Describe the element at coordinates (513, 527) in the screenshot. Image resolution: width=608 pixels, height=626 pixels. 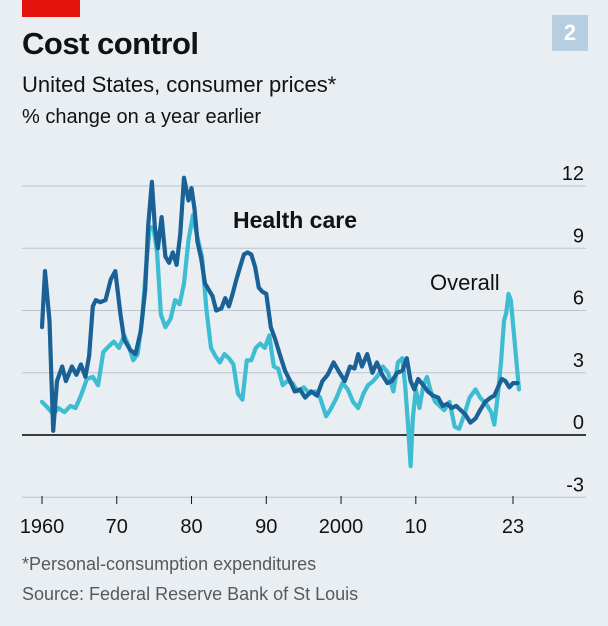
I see `x-tick-label: 23` at that location.